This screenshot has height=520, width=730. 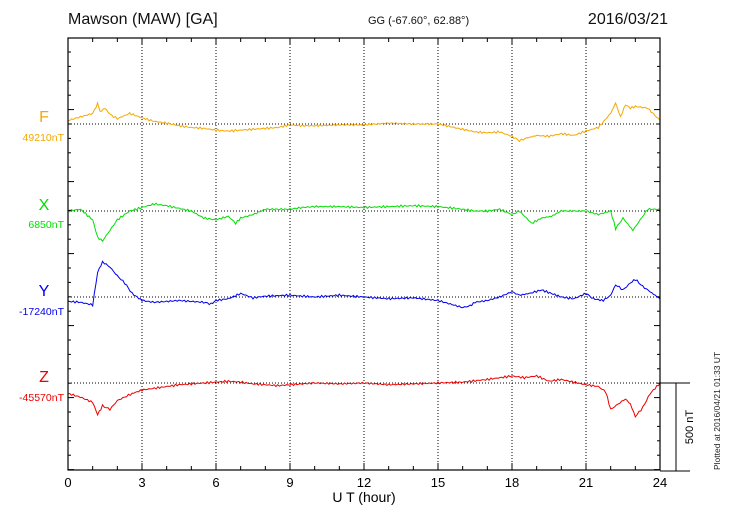 What do you see at coordinates (44, 205) in the screenshot?
I see `series-name-x: X` at bounding box center [44, 205].